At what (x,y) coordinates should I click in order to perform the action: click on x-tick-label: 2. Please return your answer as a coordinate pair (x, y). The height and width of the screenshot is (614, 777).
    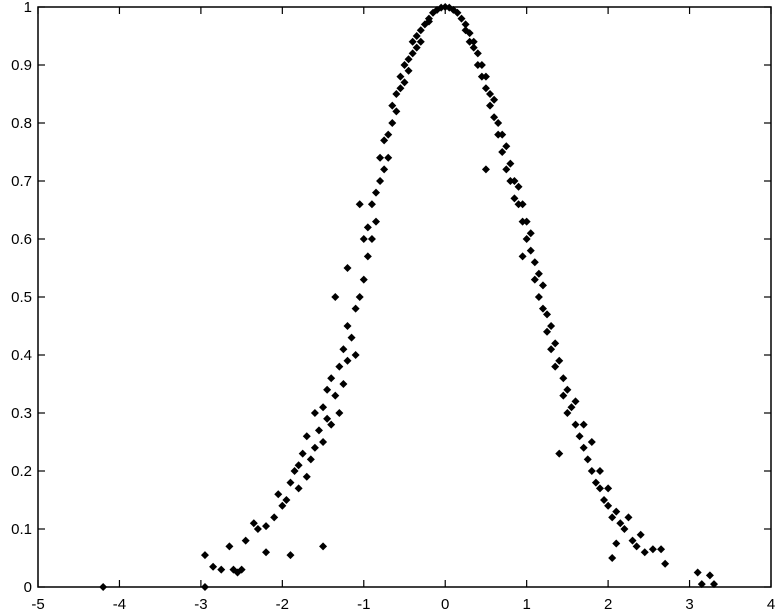
    Looking at the image, I should click on (608, 604).